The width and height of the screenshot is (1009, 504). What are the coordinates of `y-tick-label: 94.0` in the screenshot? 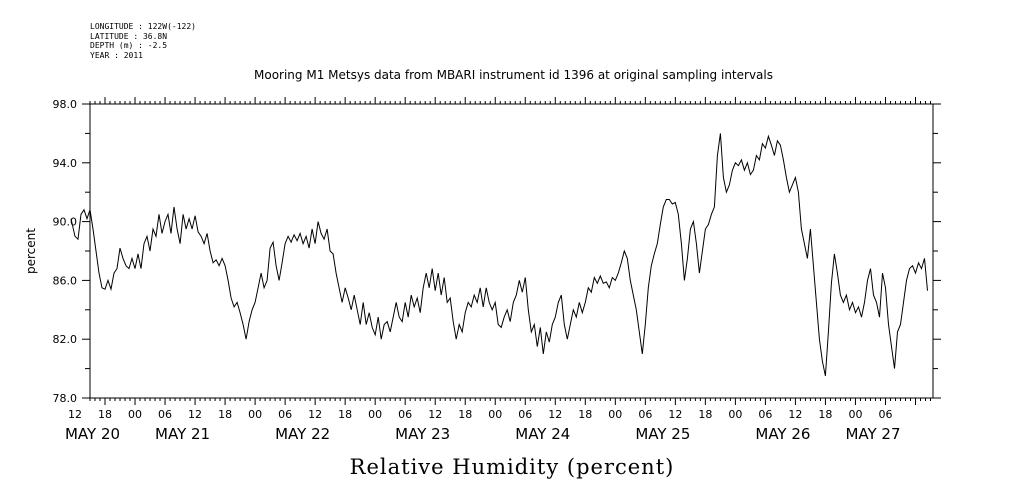 It's located at (65, 163).